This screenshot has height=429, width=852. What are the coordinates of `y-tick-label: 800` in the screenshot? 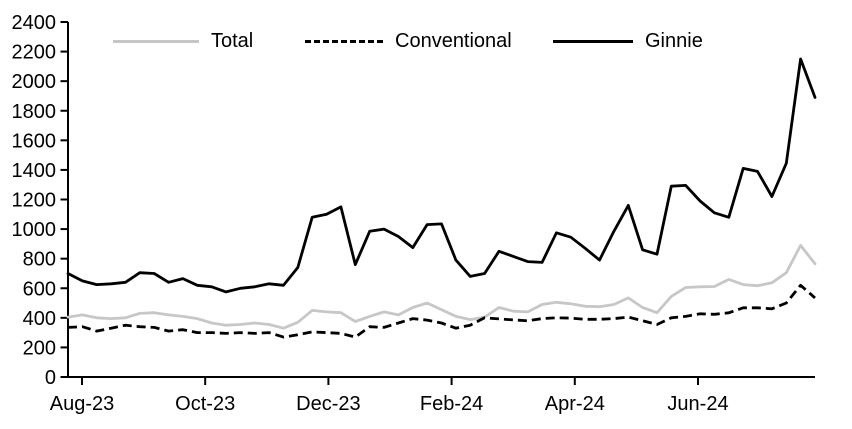 It's located at (39, 260).